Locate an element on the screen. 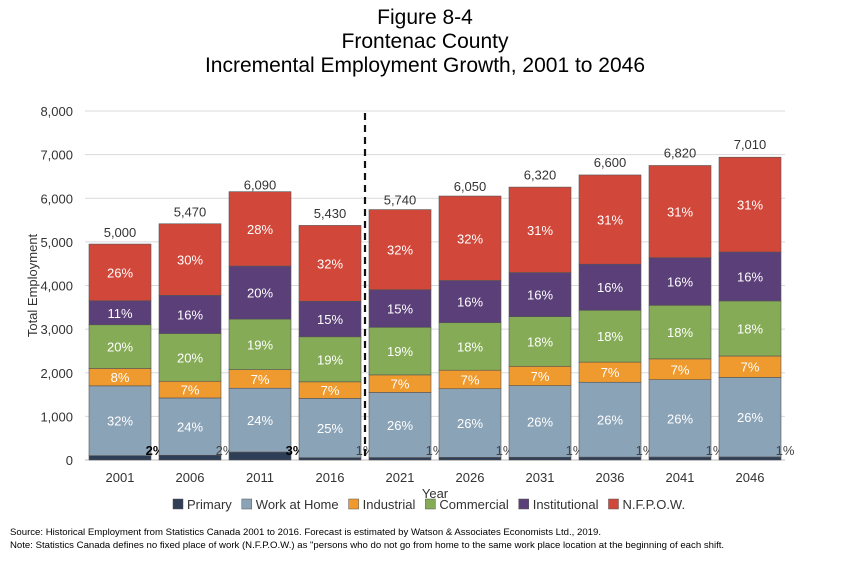  segment-label: 25% is located at coordinates (330, 428).